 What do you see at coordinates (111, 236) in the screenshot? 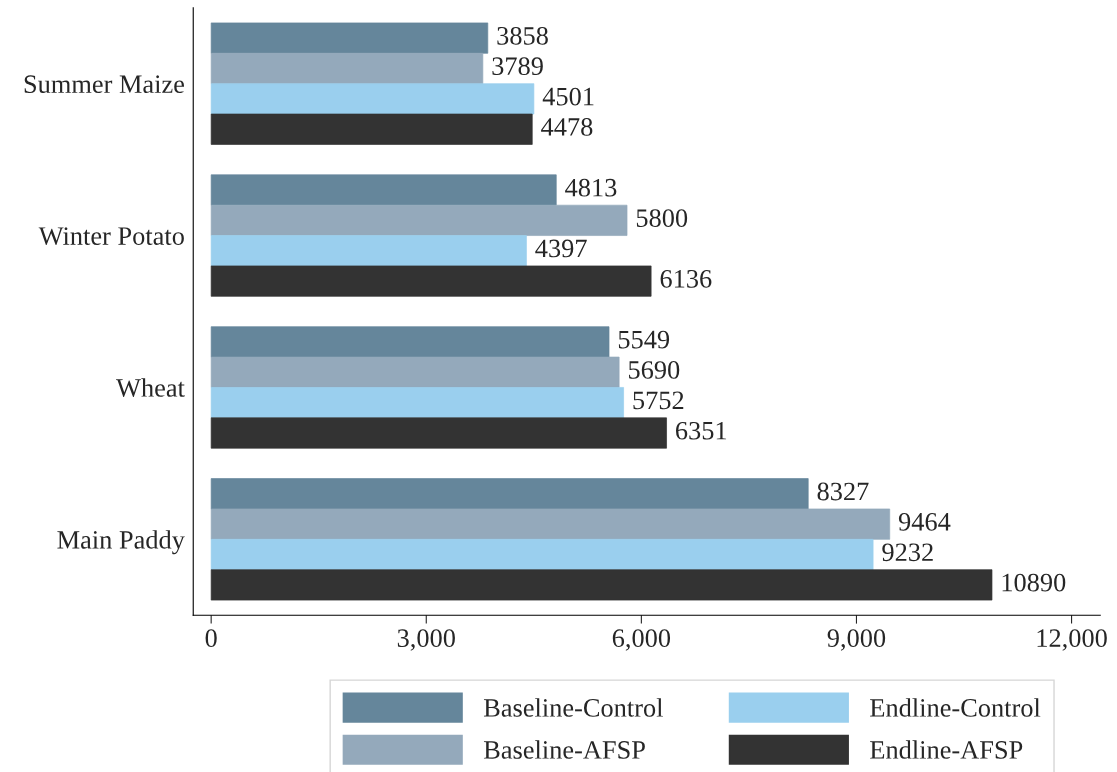
I see `y-tick-label: Winter Potato` at bounding box center [111, 236].